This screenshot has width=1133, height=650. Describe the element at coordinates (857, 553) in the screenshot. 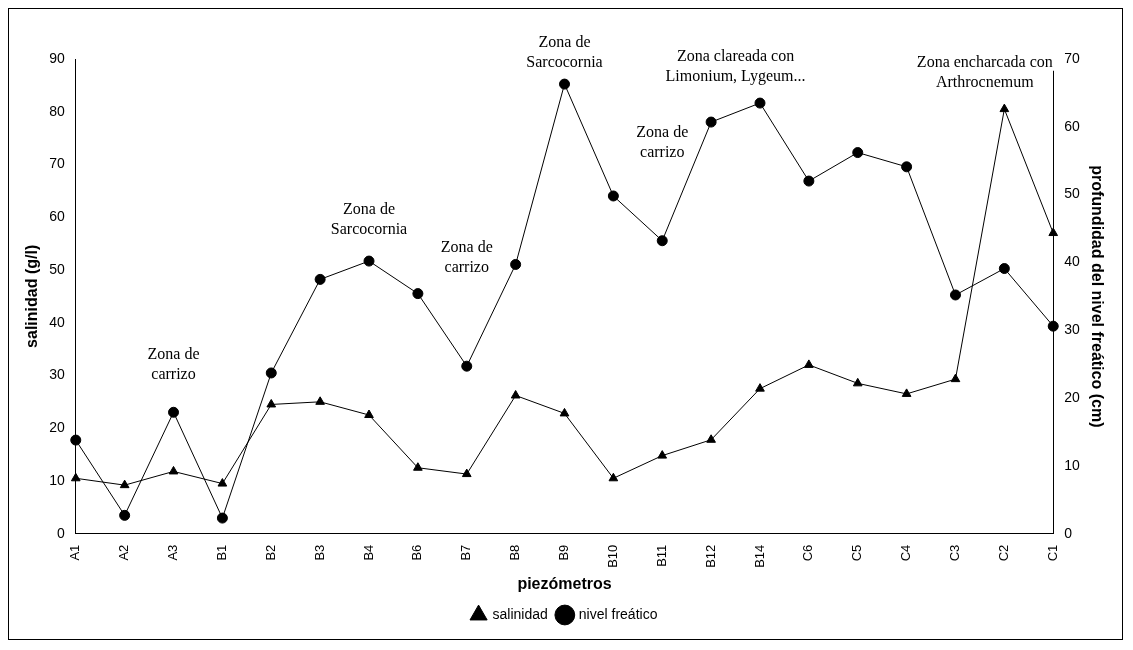

I see `x-tick-label: C5` at that location.